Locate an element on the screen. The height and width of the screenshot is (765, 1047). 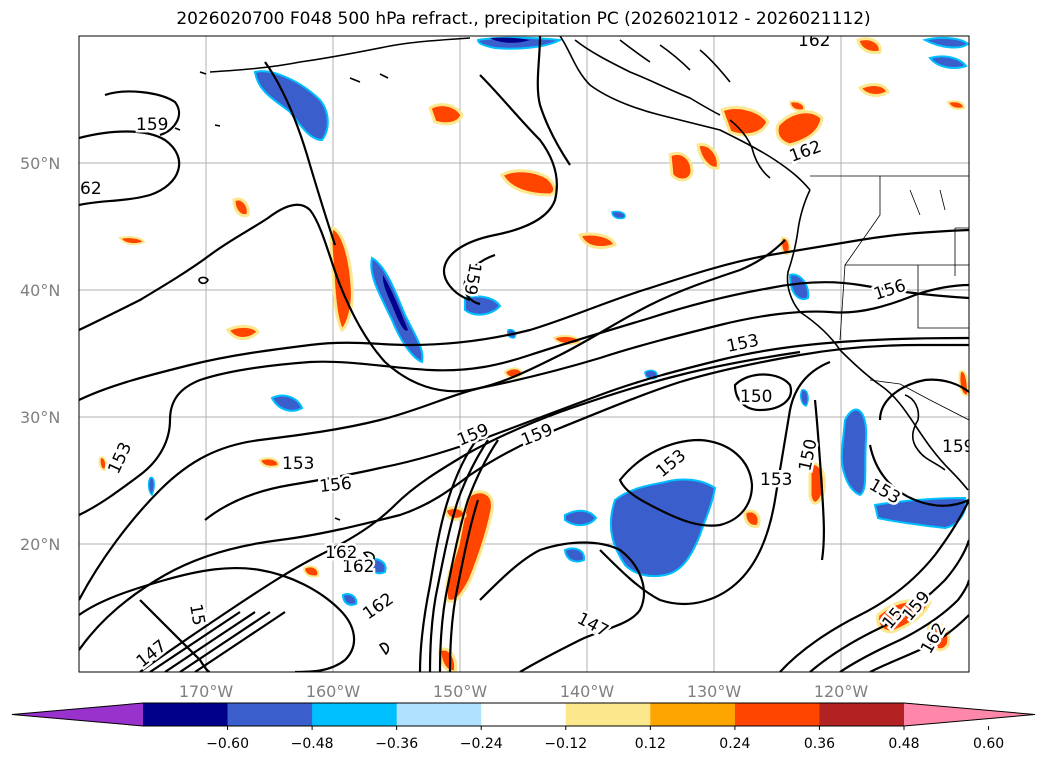
colorbar-tick-label: 0.24 is located at coordinates (734, 744).